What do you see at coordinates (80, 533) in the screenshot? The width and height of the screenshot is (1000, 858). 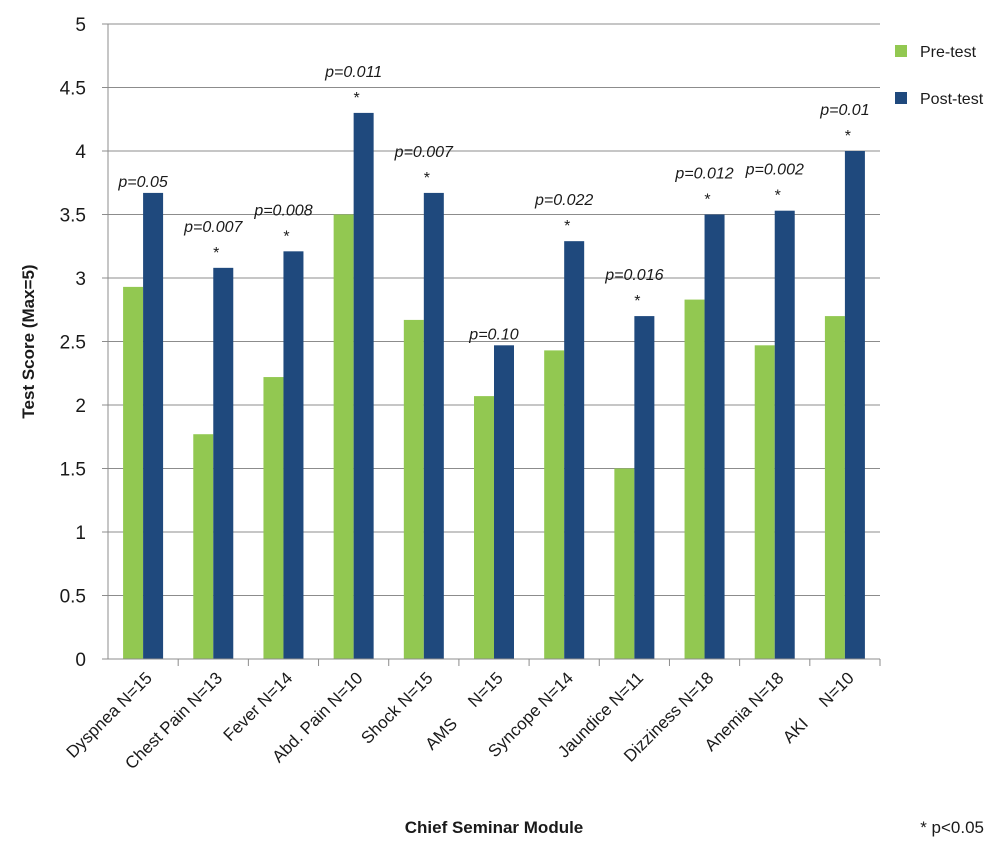 I see `y-tick-label: 1` at bounding box center [80, 533].